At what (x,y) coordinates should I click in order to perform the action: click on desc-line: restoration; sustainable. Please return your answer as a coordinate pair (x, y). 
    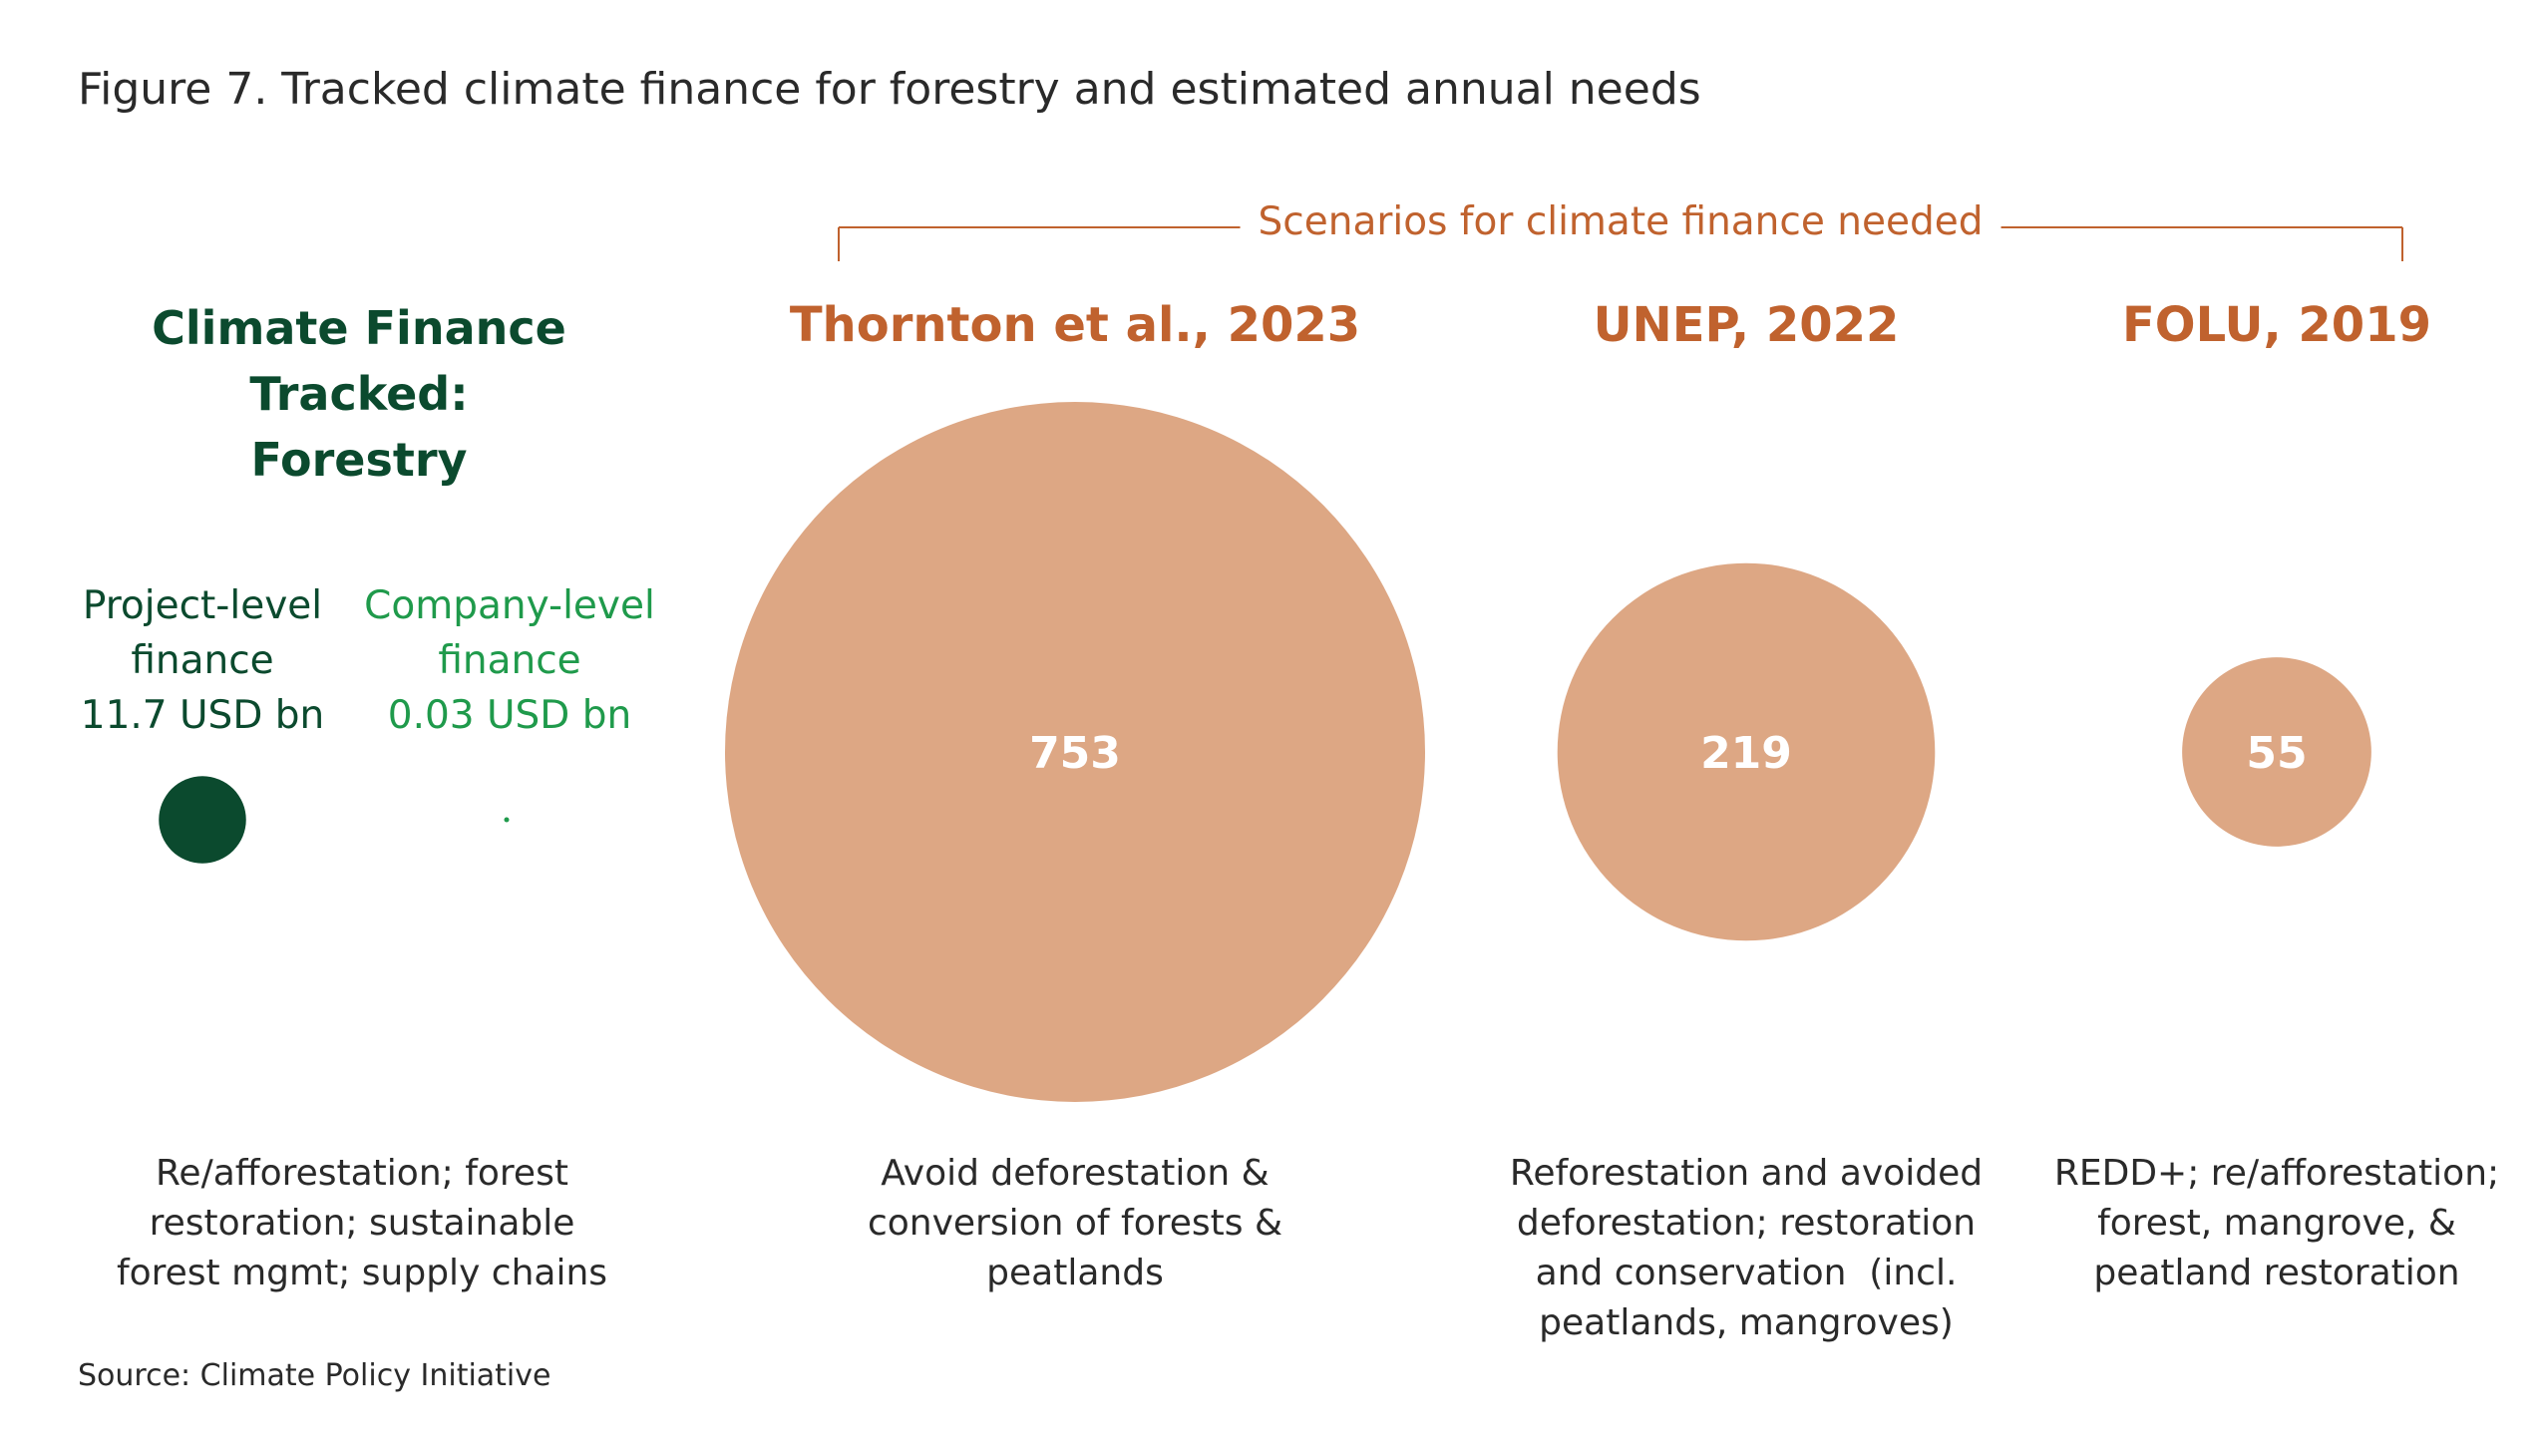
    Looking at the image, I should click on (362, 1223).